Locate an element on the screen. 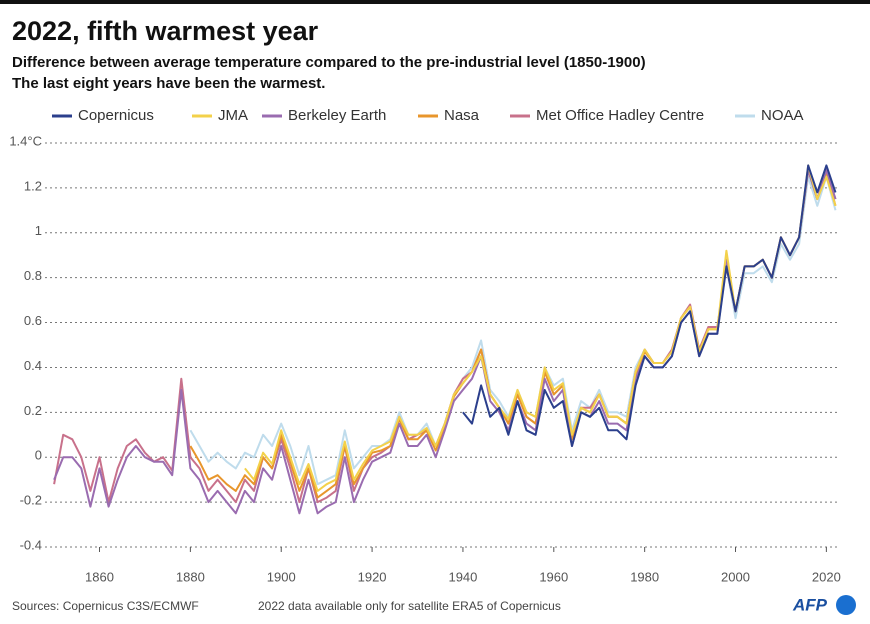  y-tick-label: 0.2 is located at coordinates (33, 410).